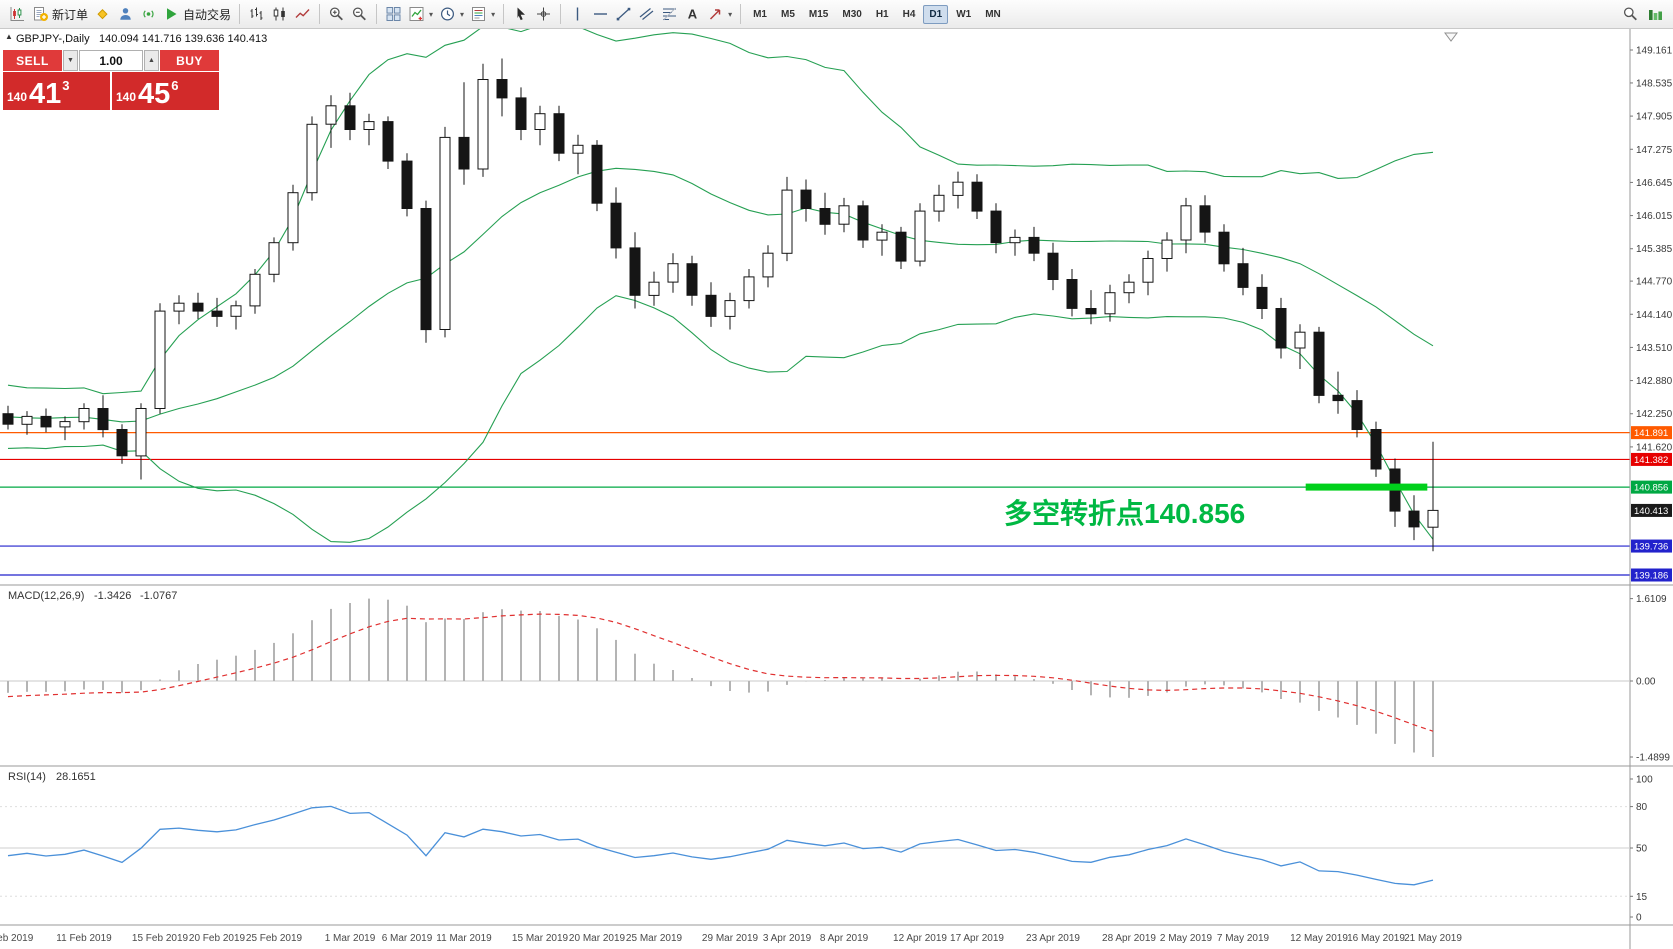 The height and width of the screenshot is (949, 1673). I want to click on pivot-highlight-segment, so click(1366, 487).